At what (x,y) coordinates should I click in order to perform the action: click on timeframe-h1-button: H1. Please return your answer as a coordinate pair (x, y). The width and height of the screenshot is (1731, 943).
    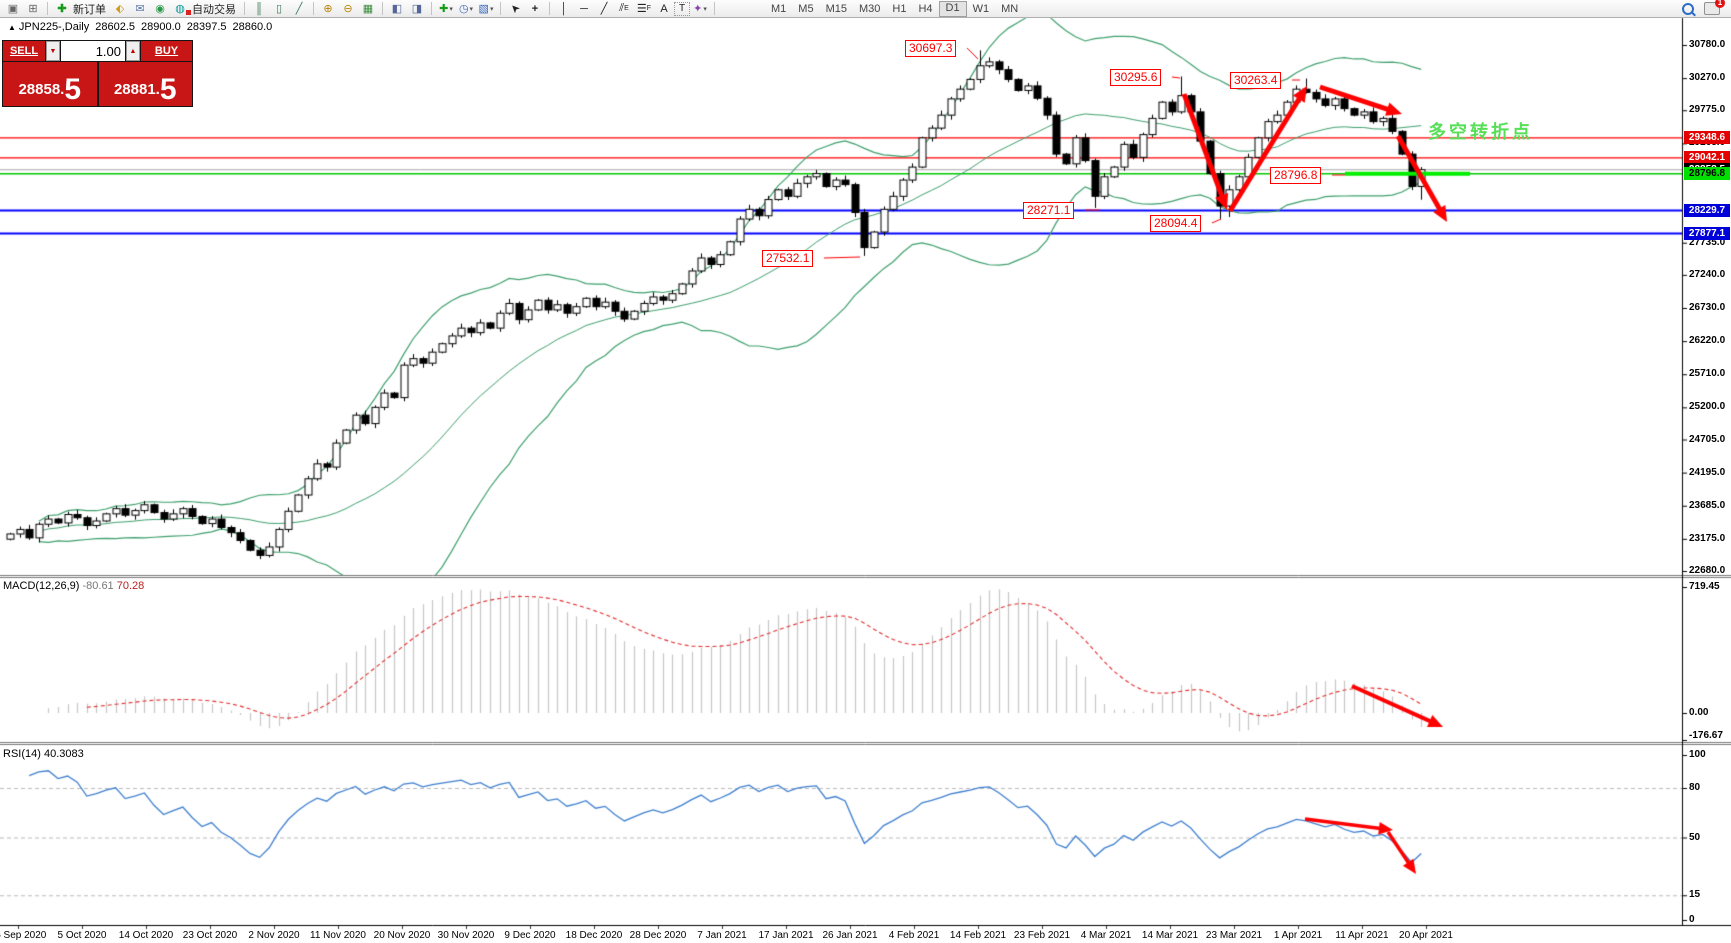
    Looking at the image, I should click on (899, 8).